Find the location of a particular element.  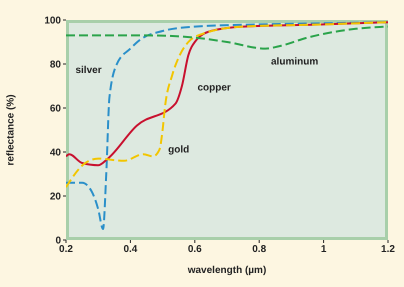

y-tick-label: 100 is located at coordinates (53, 21).